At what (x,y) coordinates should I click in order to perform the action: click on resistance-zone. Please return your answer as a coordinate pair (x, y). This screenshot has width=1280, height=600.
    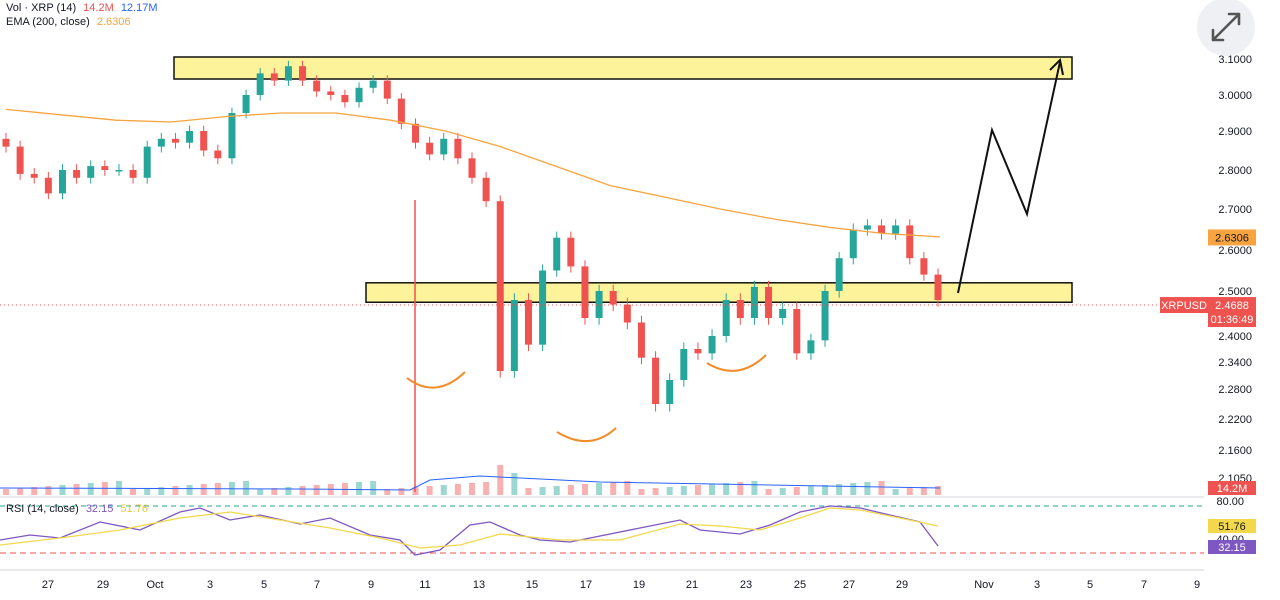
    Looking at the image, I should click on (623, 68).